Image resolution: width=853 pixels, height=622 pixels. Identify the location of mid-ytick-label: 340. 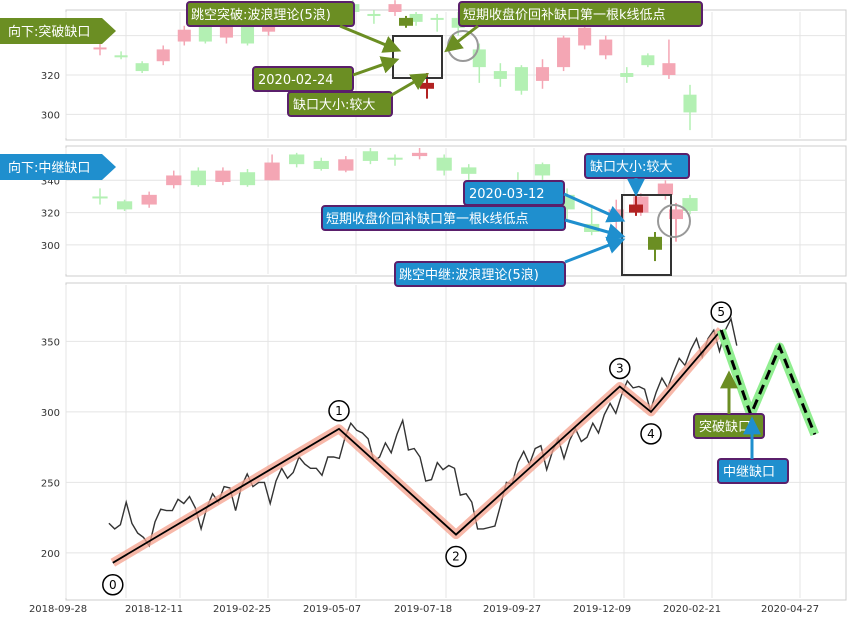
(50, 181).